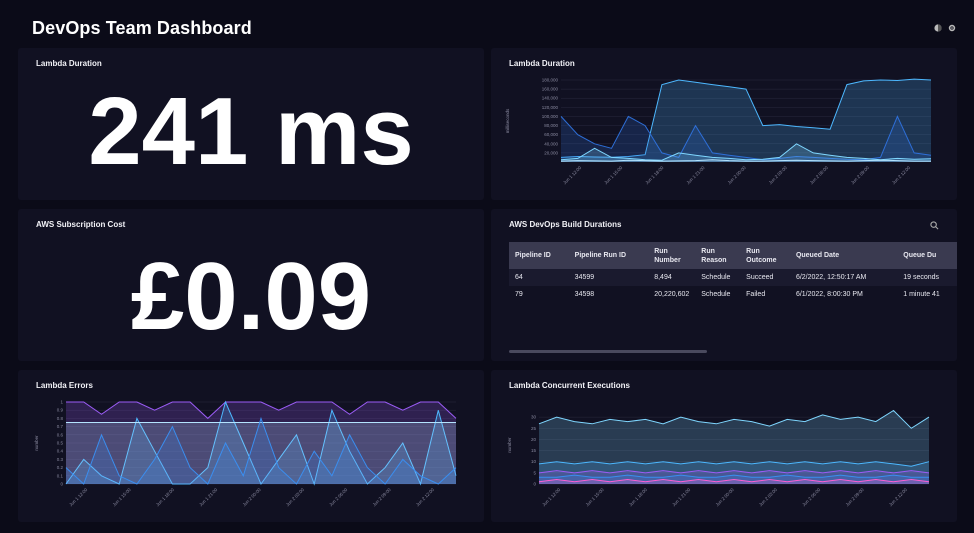 The image size is (974, 533). Describe the element at coordinates (663, 277) in the screenshot. I see `table-cell: 8,494` at that location.